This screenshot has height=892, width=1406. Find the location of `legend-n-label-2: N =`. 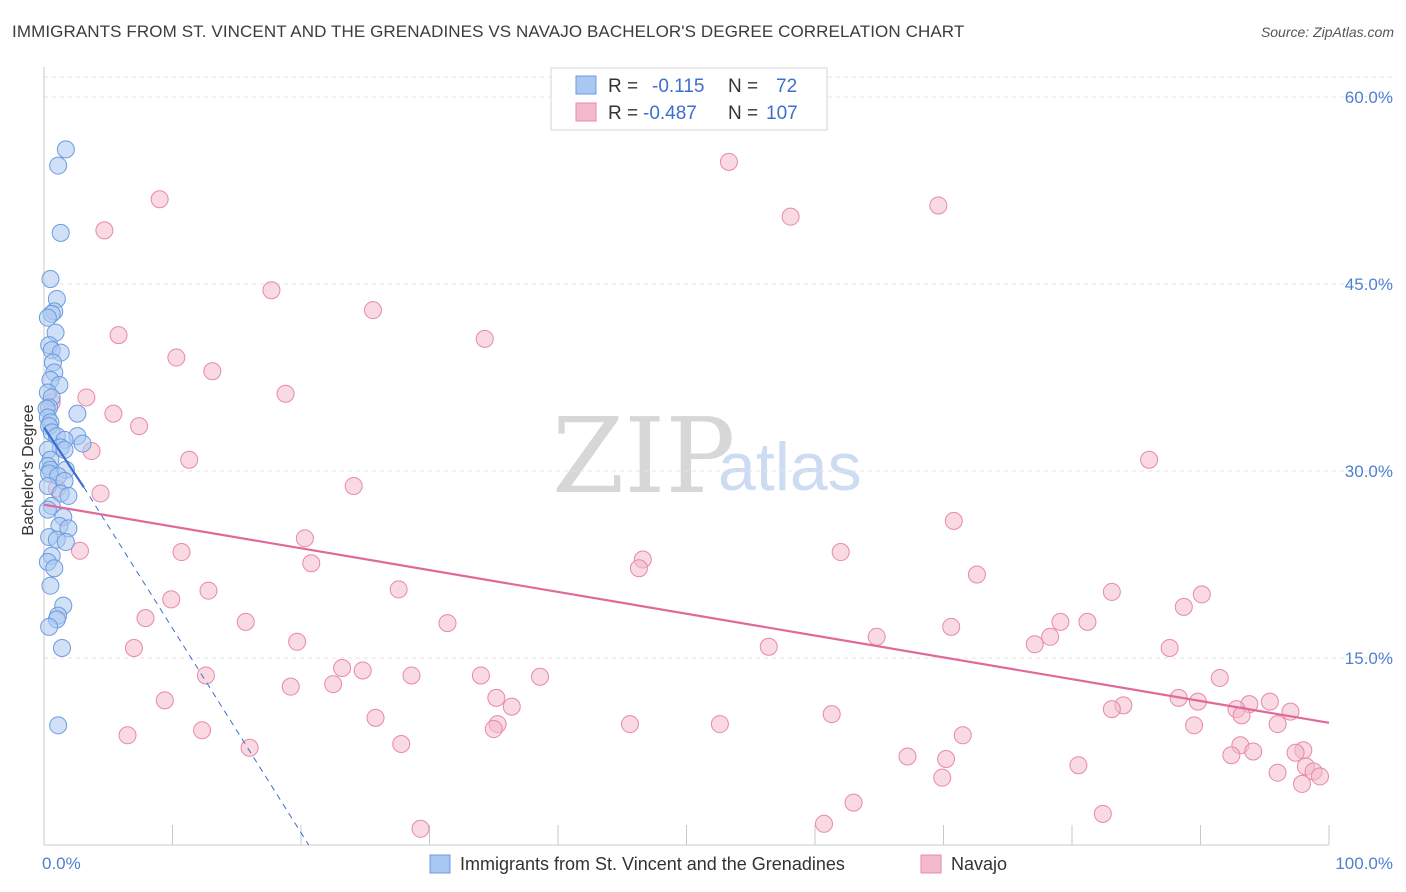

legend-n-label-2: N = is located at coordinates (743, 113).